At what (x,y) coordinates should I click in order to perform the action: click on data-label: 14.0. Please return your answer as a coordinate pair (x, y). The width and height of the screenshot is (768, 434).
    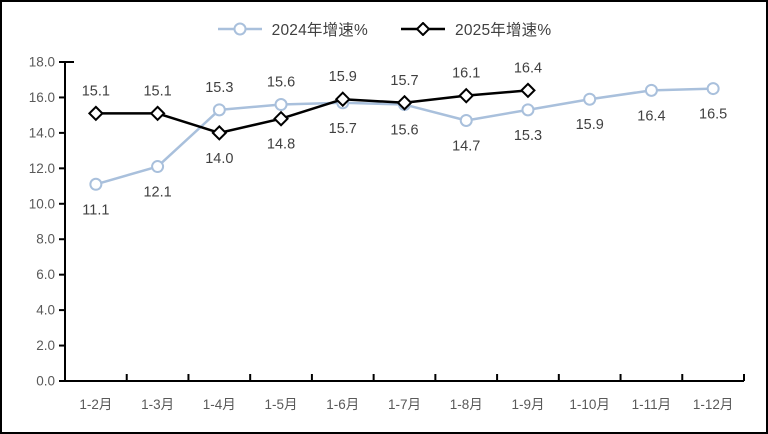
    Looking at the image, I should click on (219, 159).